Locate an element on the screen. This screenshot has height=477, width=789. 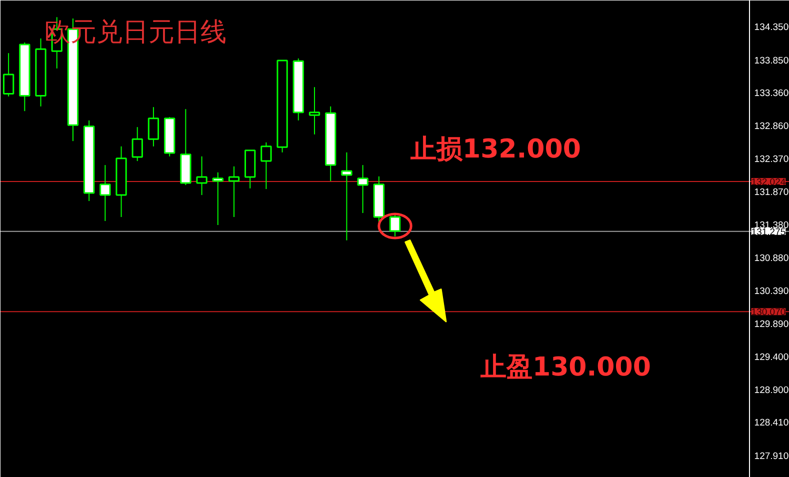
y-tick-label: 129.890 is located at coordinates (771, 324).